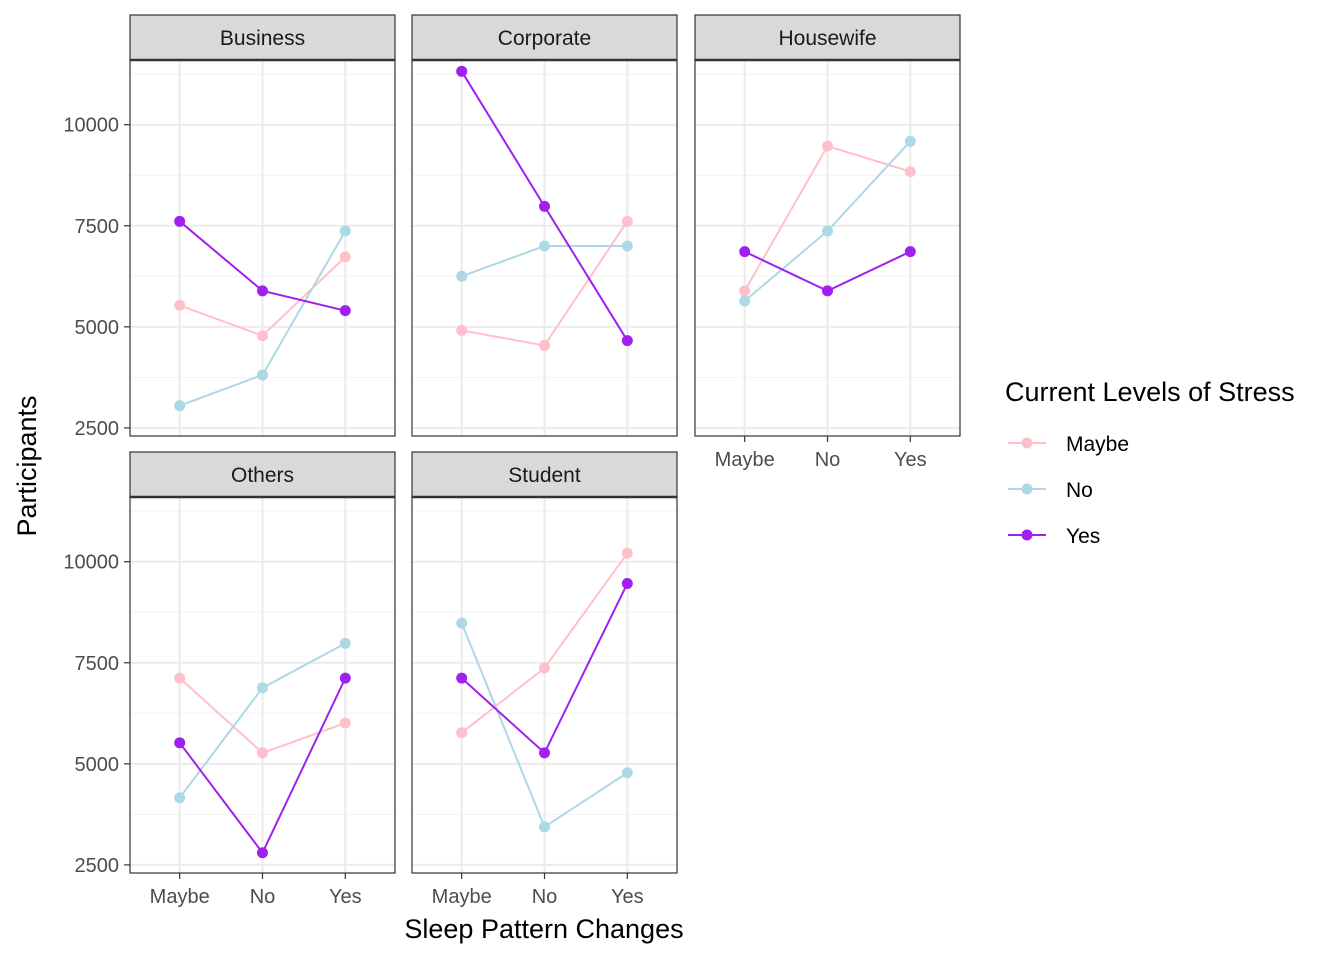  I want to click on legend-label: Maybe, so click(1097, 444).